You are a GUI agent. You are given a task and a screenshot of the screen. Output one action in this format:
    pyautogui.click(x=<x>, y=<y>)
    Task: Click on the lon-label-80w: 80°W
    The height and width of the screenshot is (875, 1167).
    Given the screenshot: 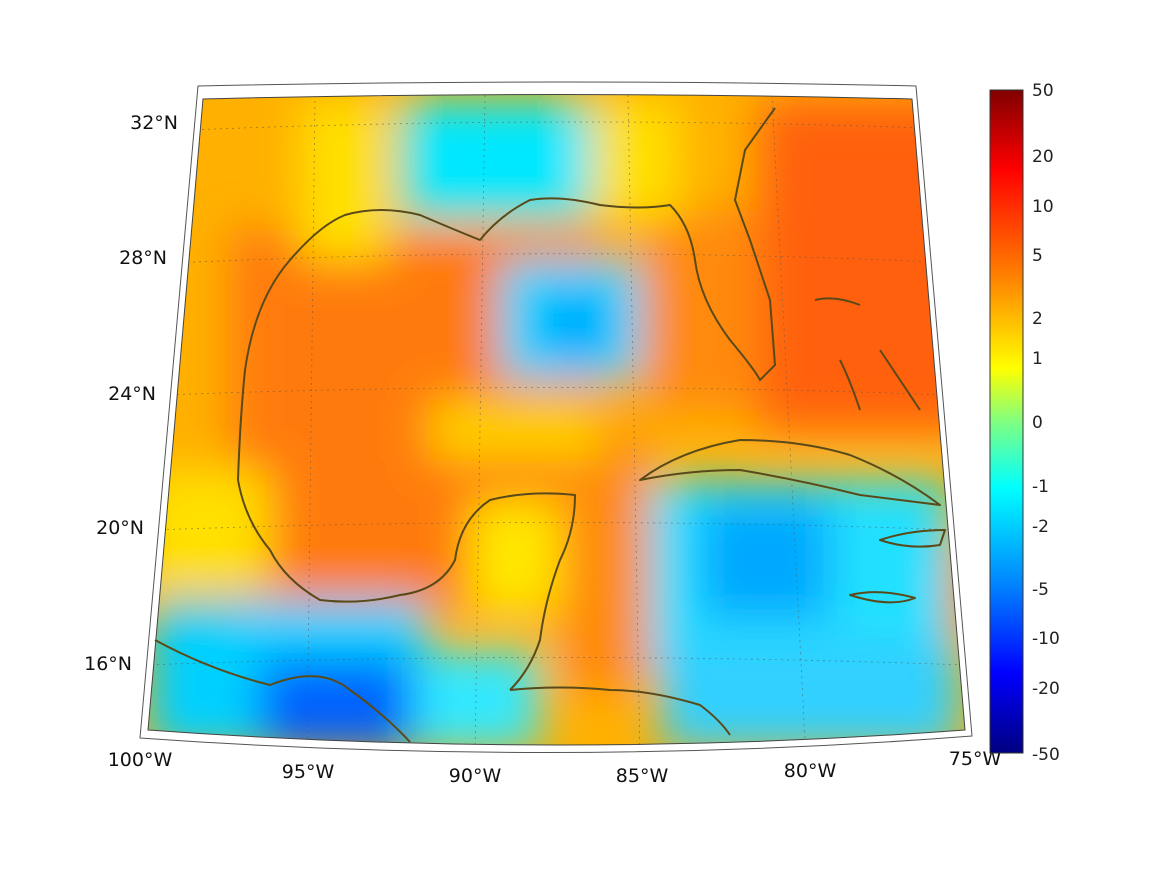 What is the action you would take?
    pyautogui.click(x=810, y=771)
    